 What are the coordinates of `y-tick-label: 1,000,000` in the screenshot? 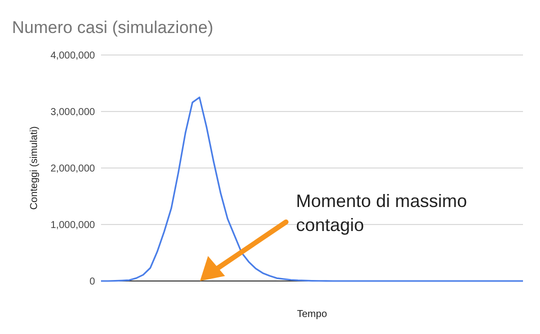 It's located at (73, 225).